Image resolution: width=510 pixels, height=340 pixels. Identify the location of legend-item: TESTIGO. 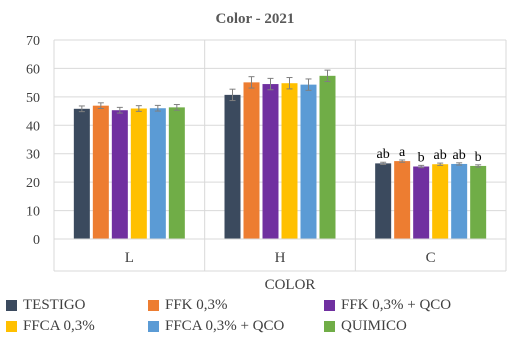
(77, 305).